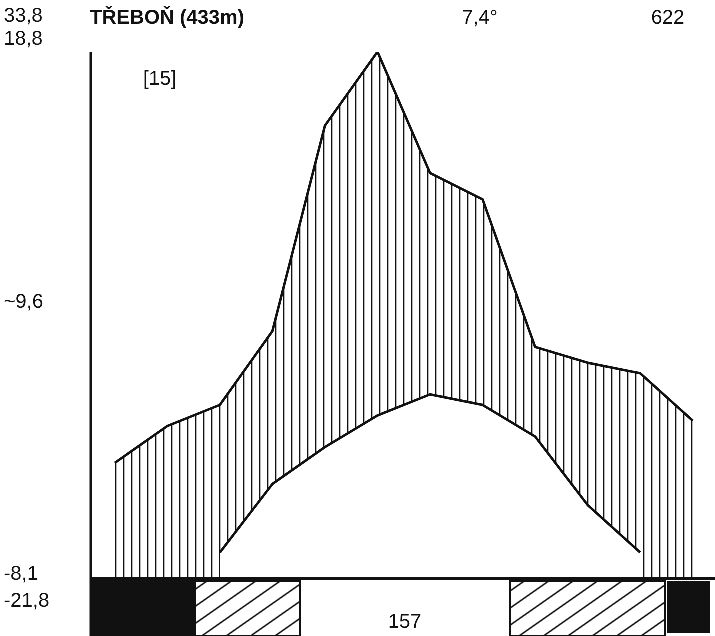  I want to click on text: 157, so click(405, 622).